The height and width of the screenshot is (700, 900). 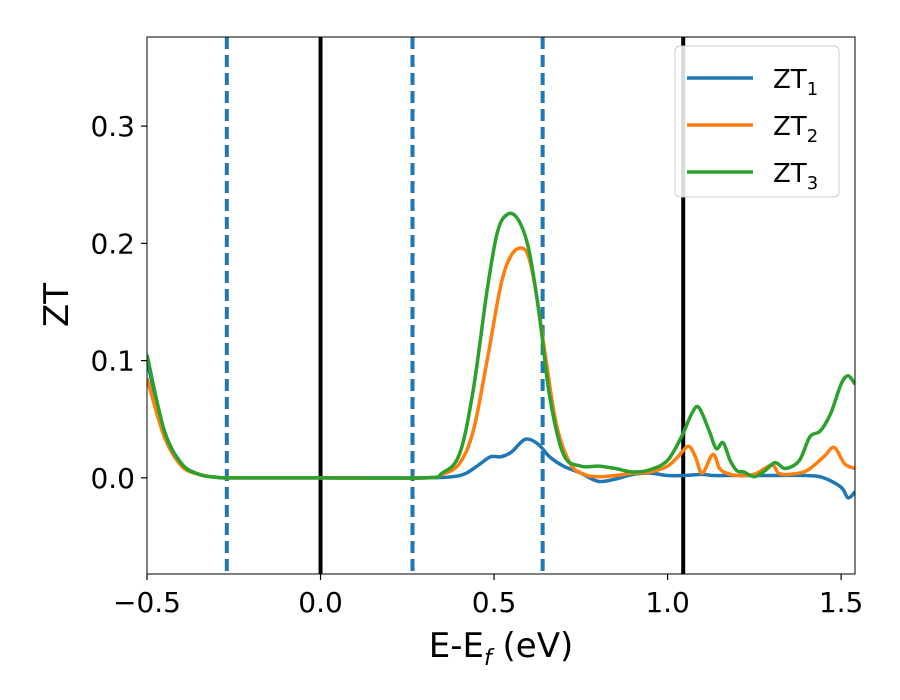 What do you see at coordinates (112, 126) in the screenshot?
I see `y-tick-label-3: 0.3` at bounding box center [112, 126].